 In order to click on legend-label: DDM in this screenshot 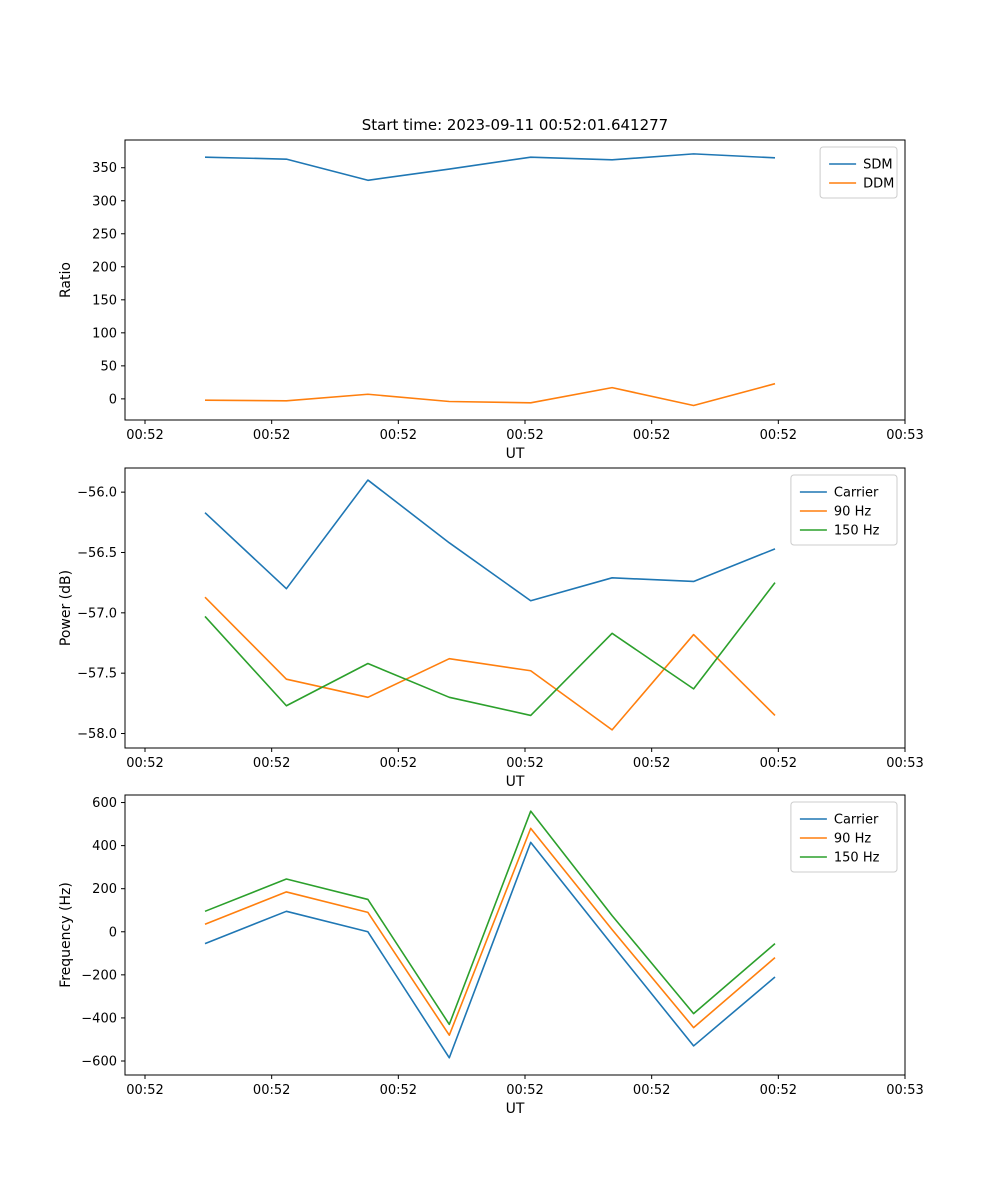, I will do `click(878, 184)`.